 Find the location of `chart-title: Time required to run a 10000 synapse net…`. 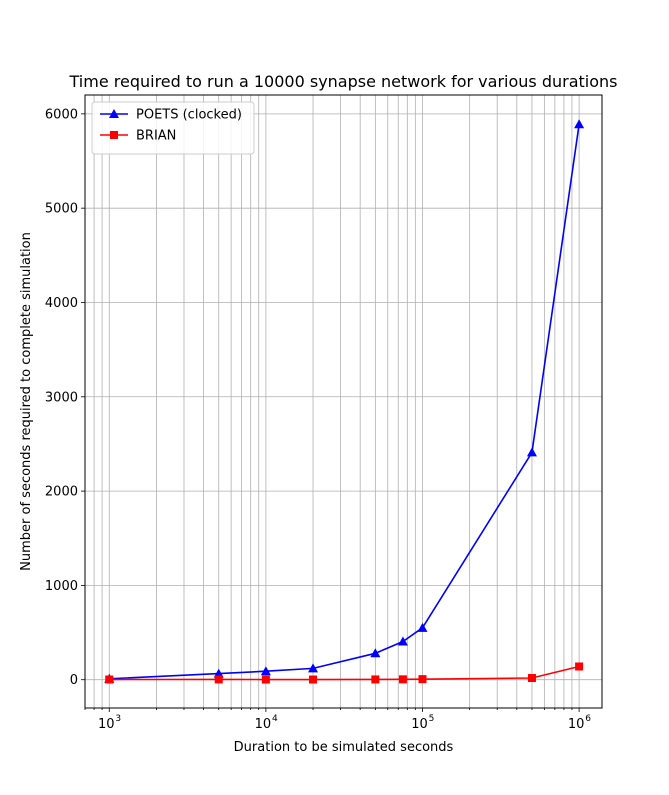

chart-title: Time required to run a 10000 synapse net… is located at coordinates (343, 81).